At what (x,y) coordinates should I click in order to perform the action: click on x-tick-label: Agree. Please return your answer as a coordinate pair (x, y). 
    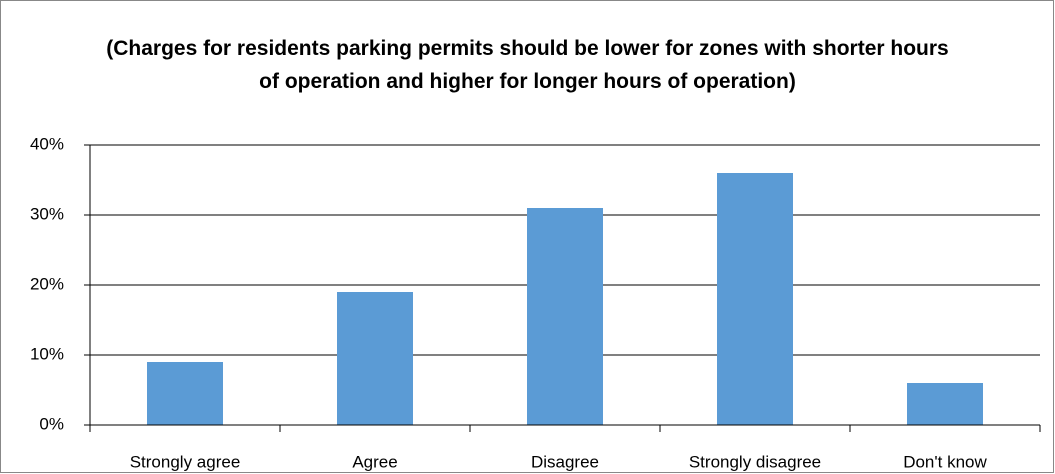
    Looking at the image, I should click on (374, 461).